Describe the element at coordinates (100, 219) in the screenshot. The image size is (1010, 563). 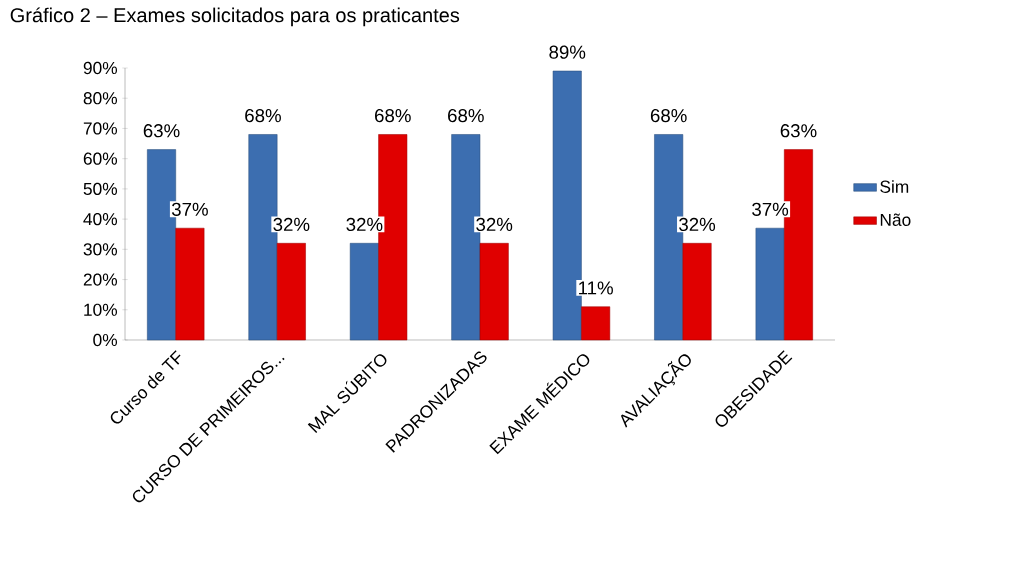
I see `y-tick-label: 40%` at that location.